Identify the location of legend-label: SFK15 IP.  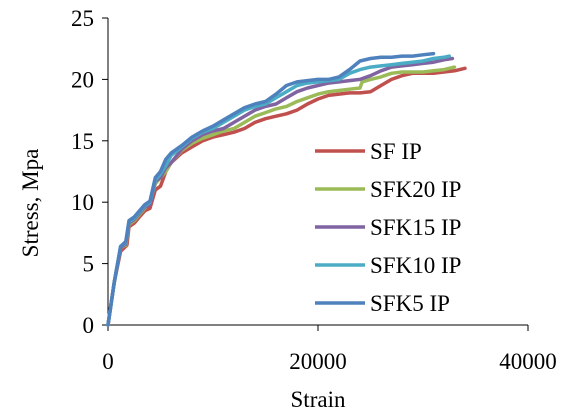
(415, 227).